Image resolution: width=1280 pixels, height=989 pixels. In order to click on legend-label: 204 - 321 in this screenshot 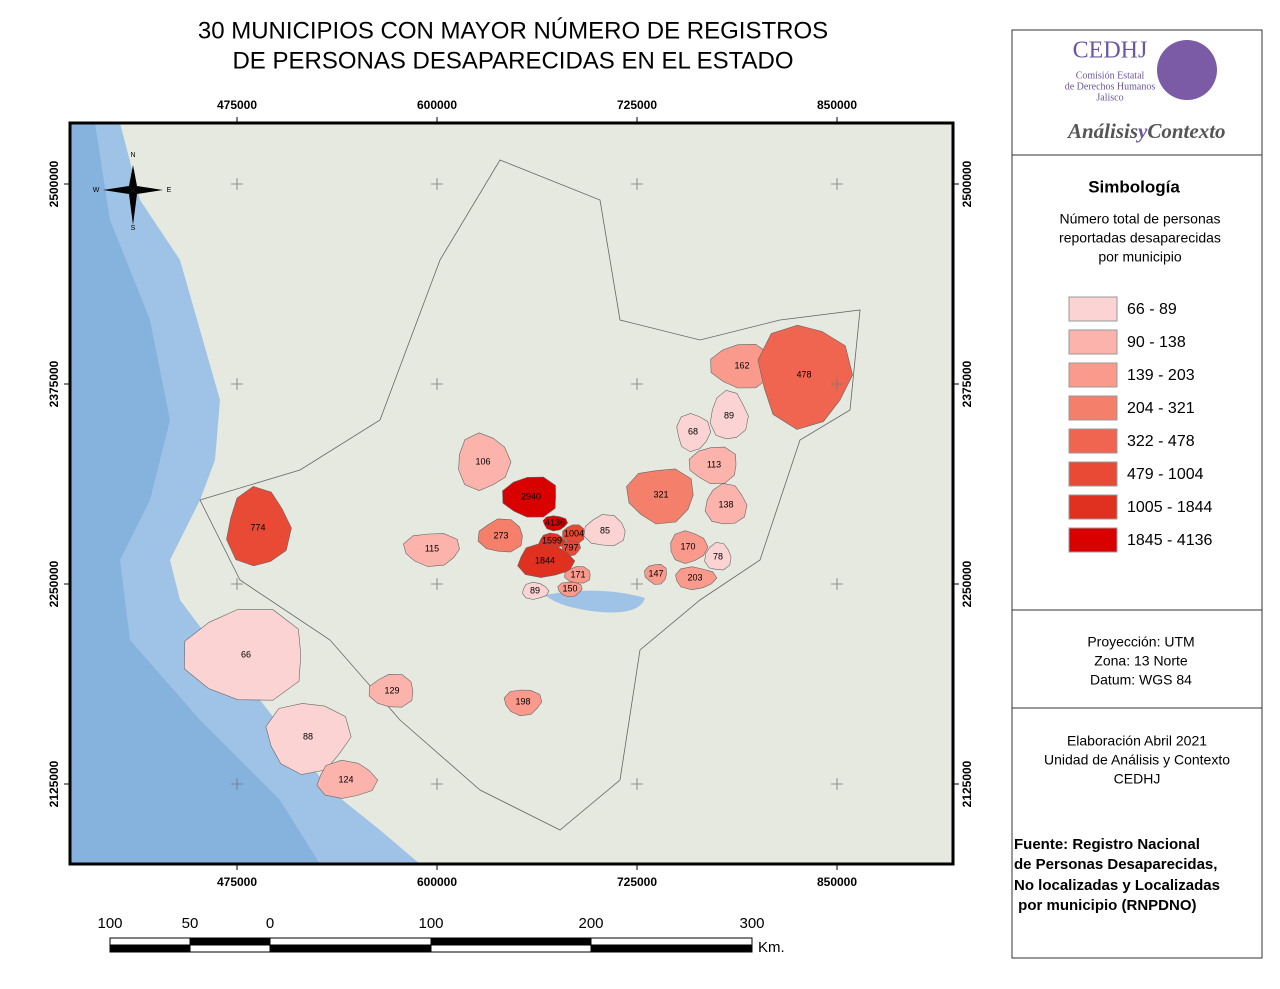, I will do `click(1161, 408)`.